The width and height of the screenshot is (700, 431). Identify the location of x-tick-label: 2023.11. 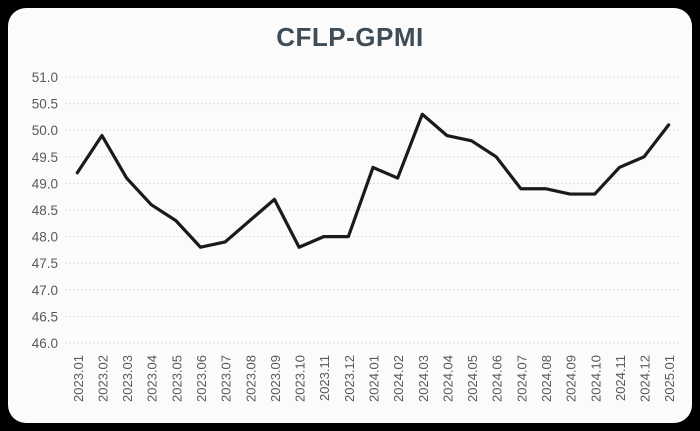
(324, 378).